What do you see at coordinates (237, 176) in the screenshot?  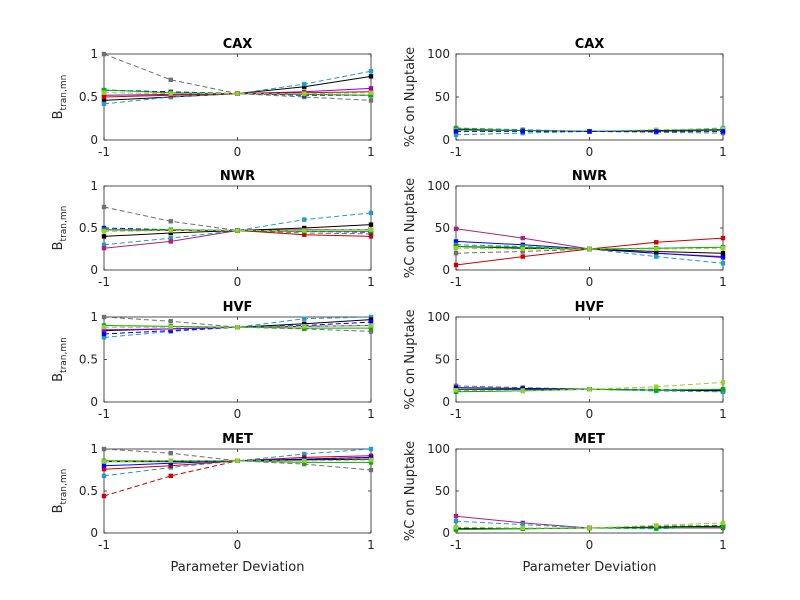 I see `panel-title: NWR` at bounding box center [237, 176].